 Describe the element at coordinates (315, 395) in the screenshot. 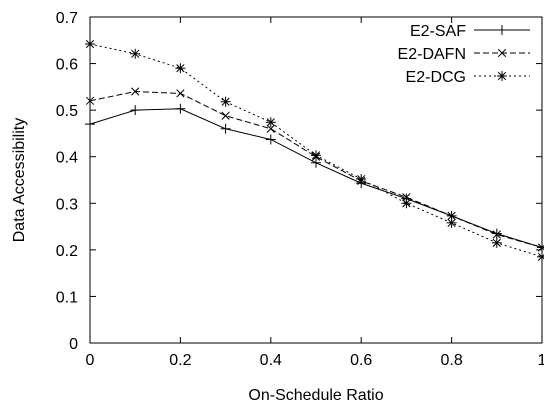

I see `x-axis-label: On-Schedule Ratio` at that location.